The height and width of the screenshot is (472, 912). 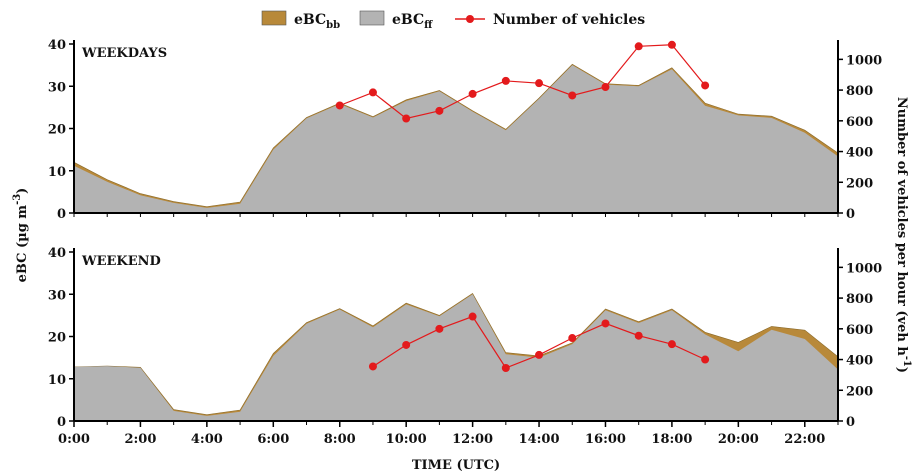 I want to click on panel-title: WEEKEND, so click(x=121, y=261).